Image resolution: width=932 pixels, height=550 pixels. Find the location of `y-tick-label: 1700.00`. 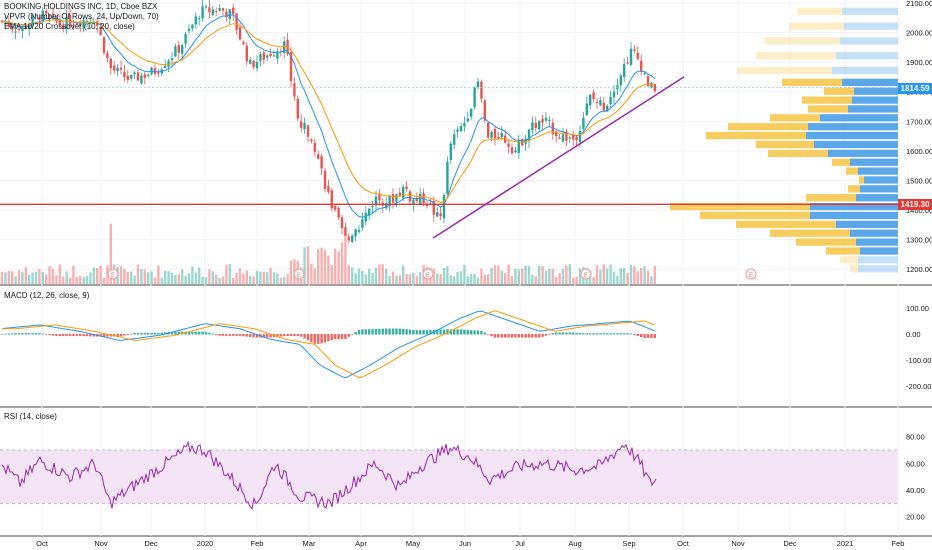

y-tick-label: 1700.00 is located at coordinates (919, 121).